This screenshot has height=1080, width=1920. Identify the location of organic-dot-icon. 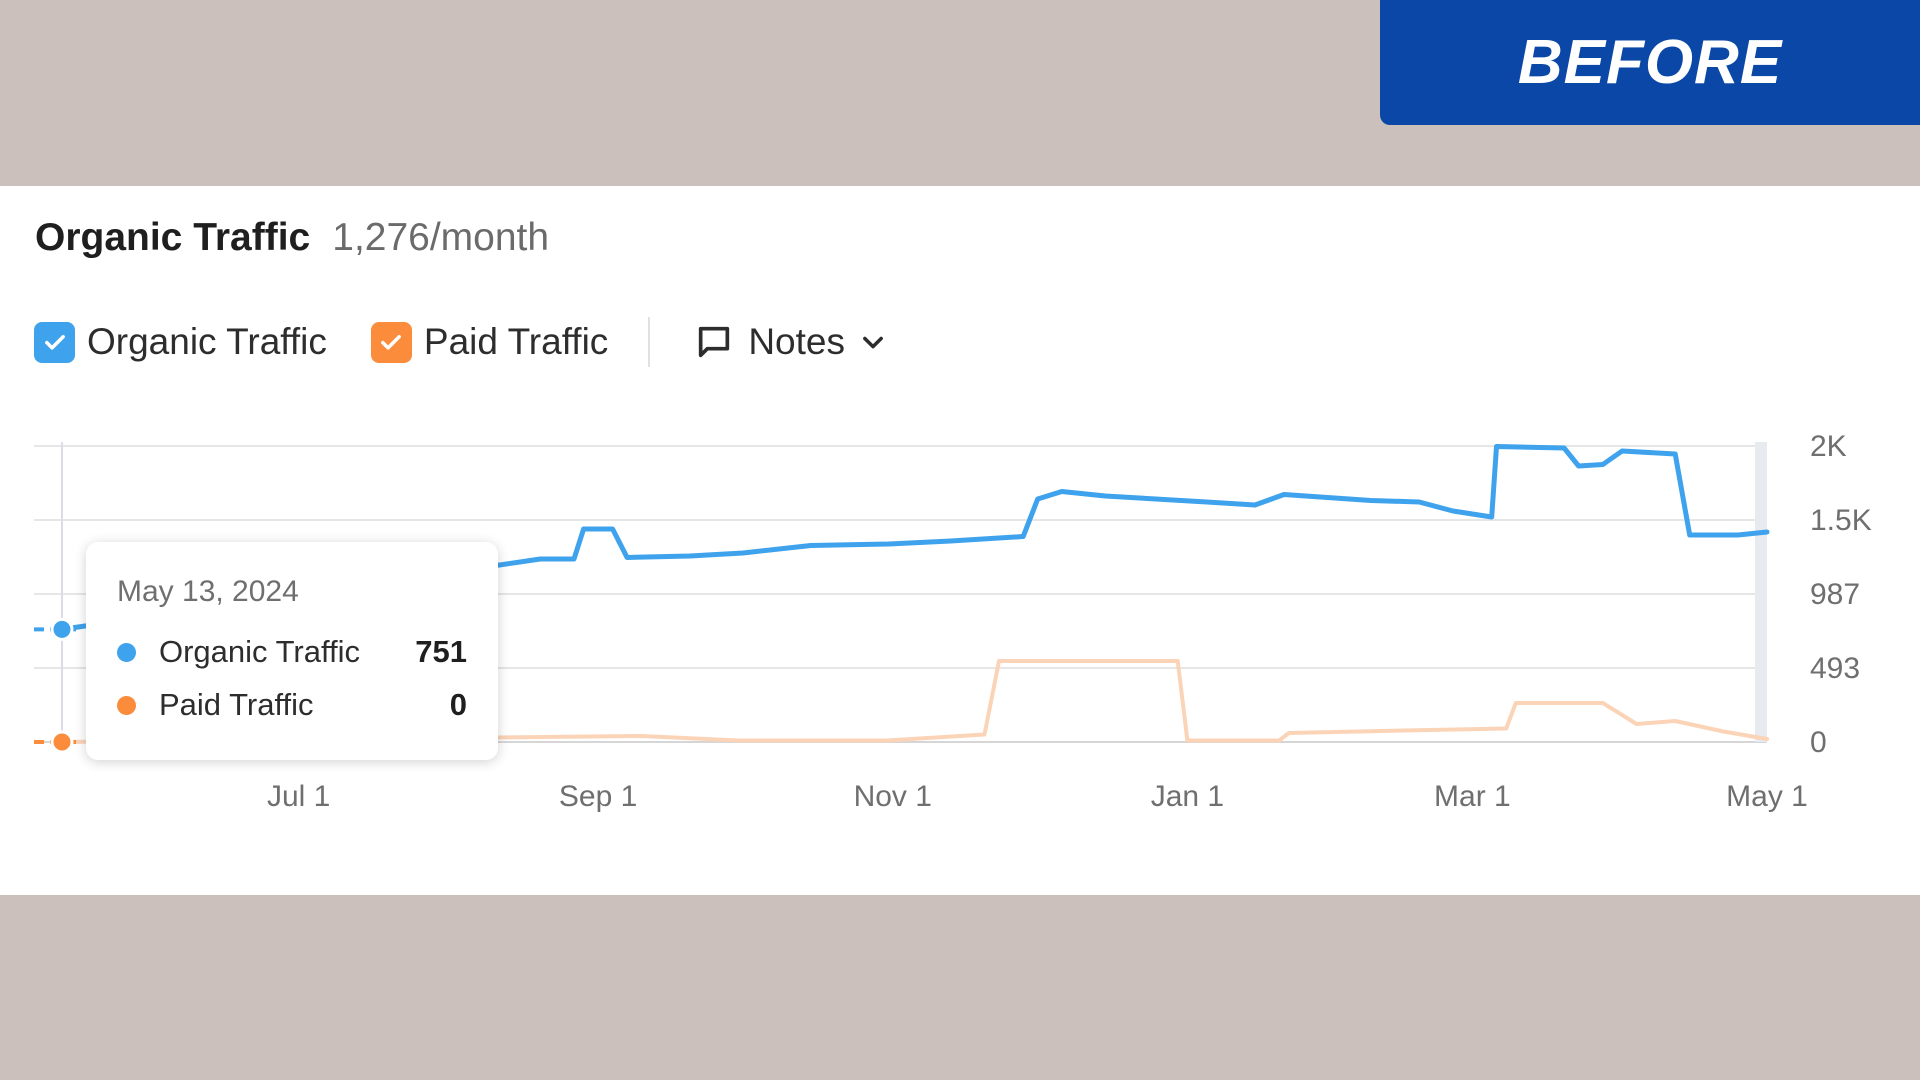
(126, 652).